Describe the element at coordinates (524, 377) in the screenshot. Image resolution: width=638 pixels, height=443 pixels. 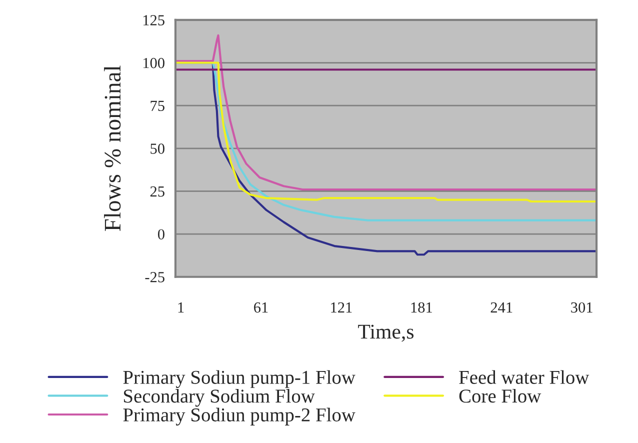
I see `legend-label: Feed water Flow` at that location.